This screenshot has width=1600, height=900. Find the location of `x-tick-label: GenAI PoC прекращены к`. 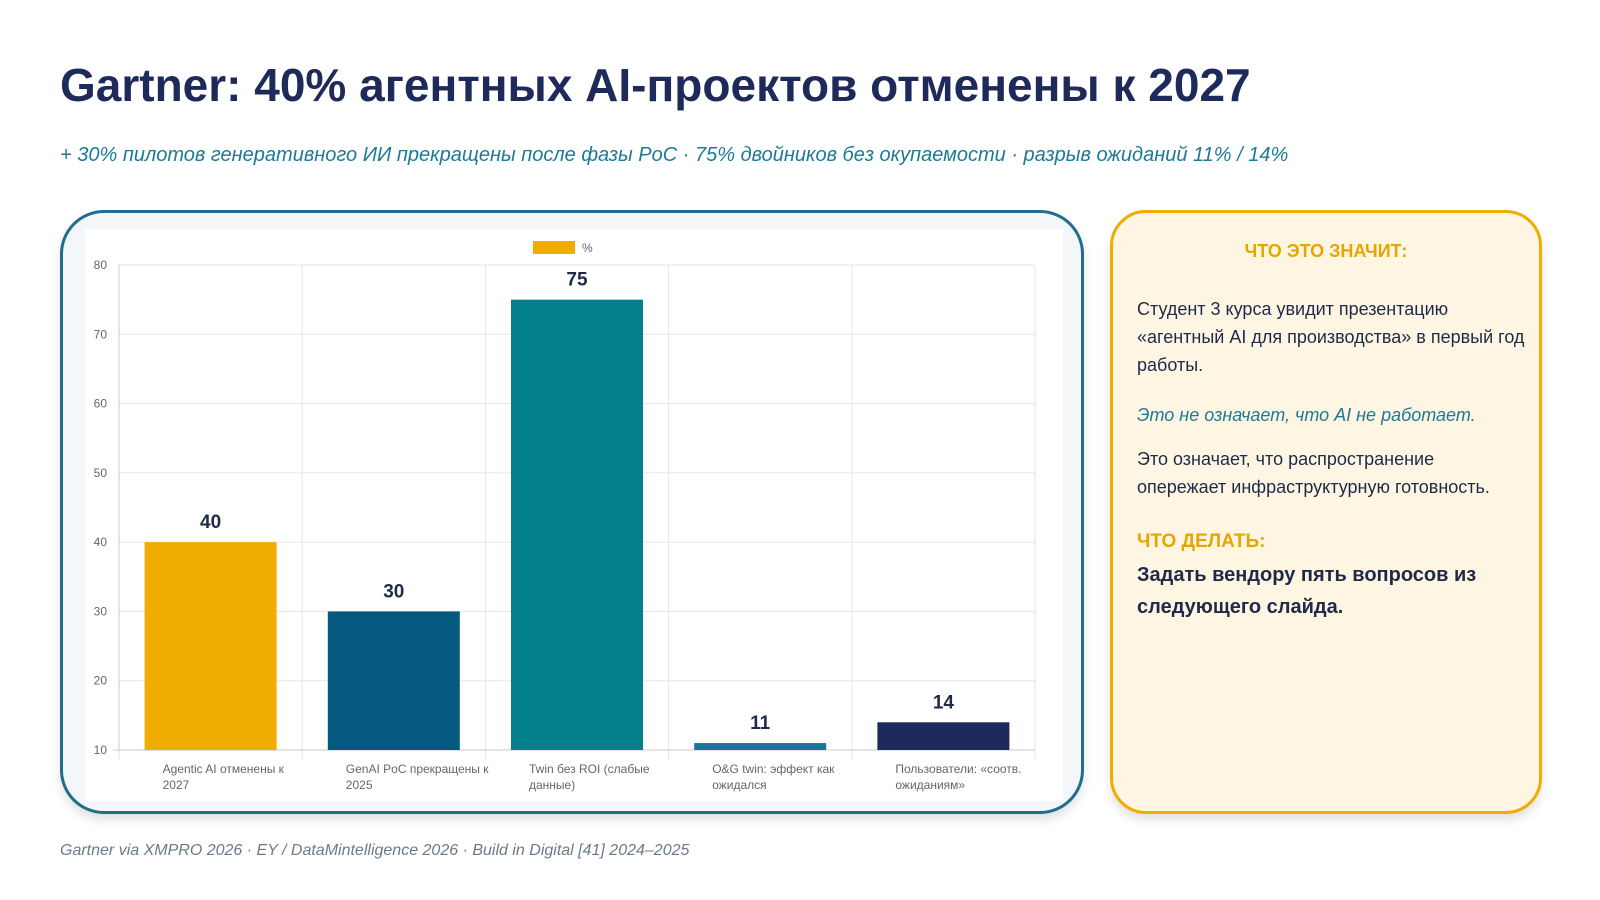

x-tick-label: GenAI PoC прекращены к is located at coordinates (417, 769).